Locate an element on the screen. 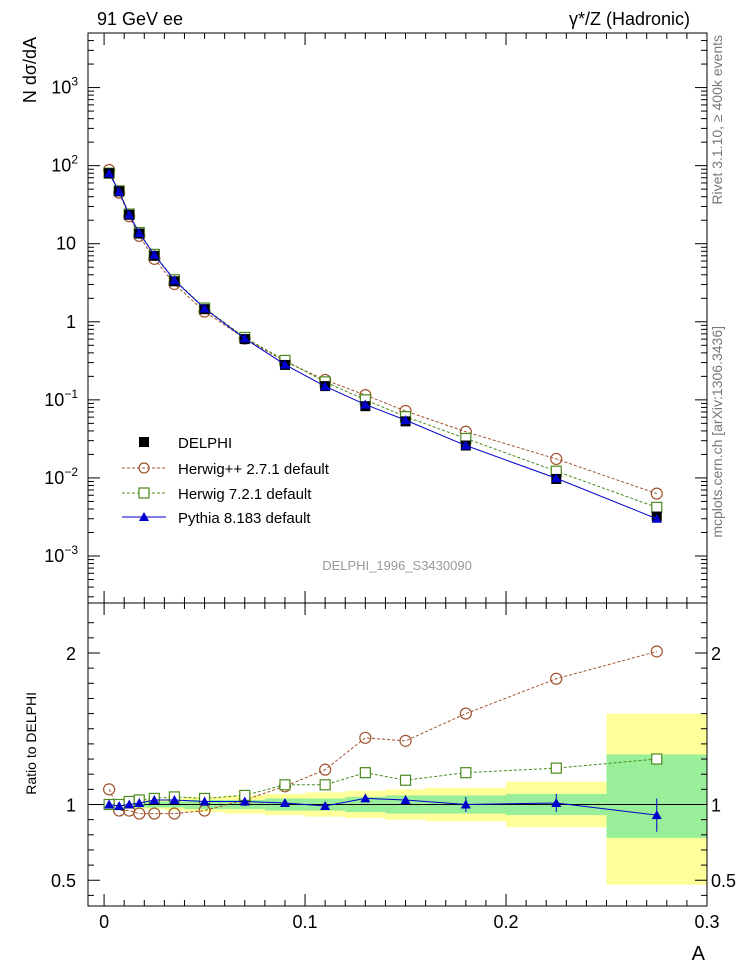  ratio-y-tick-label-left-1: 1 is located at coordinates (71, 805).